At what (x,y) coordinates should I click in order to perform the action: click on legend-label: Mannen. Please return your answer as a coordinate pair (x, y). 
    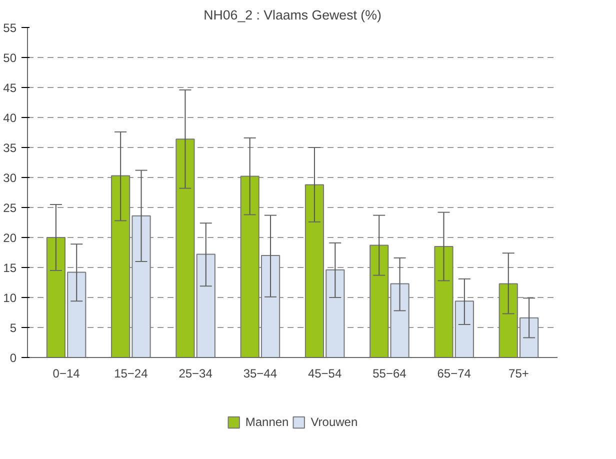
    Looking at the image, I should click on (267, 421).